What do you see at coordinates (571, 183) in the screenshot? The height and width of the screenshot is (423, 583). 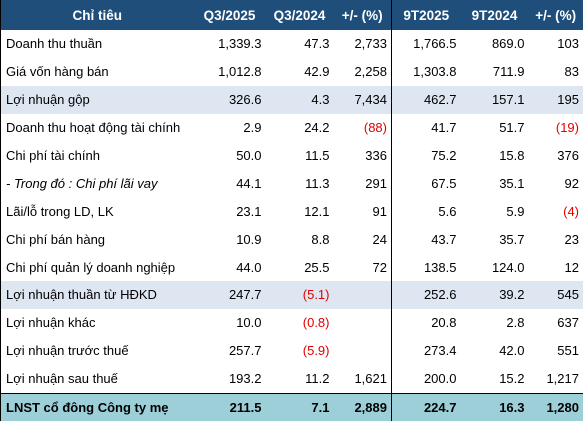 I see `value-ytd-change: 92` at bounding box center [571, 183].